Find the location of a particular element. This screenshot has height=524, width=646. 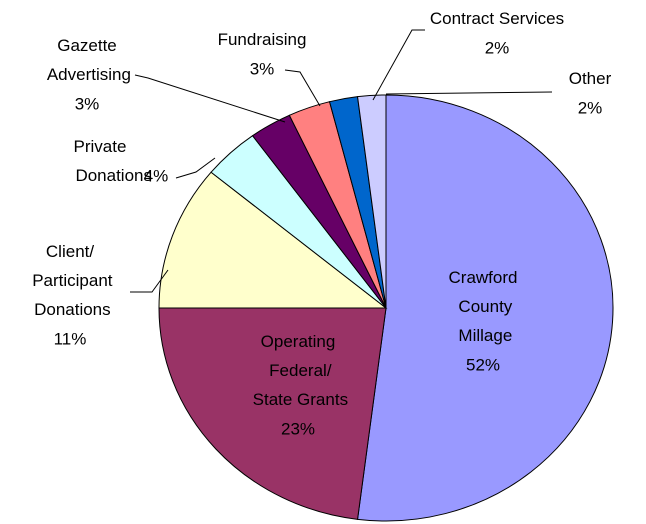

slice-label: Fundraising is located at coordinates (262, 39).